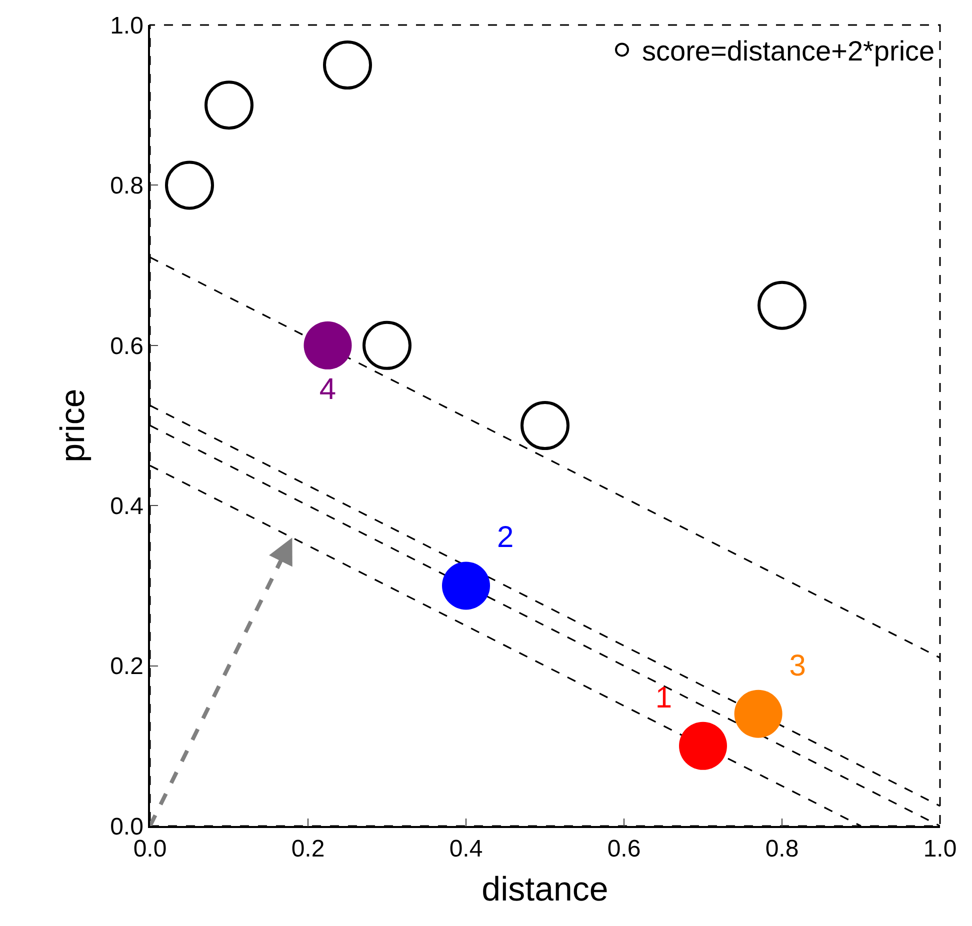 Image resolution: width=972 pixels, height=926 pixels. Describe the element at coordinates (127, 26) in the screenshot. I see `y-tick-label: 1.0` at that location.